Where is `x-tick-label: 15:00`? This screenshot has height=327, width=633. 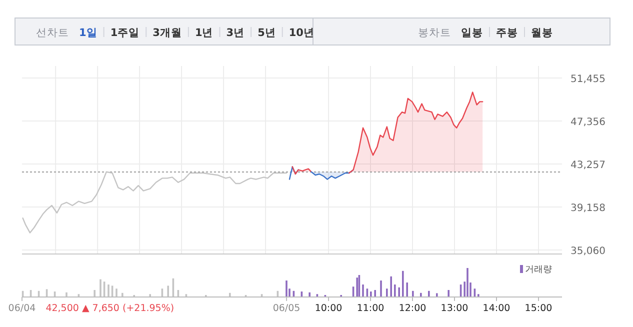
x-tick-label: 15:00 is located at coordinates (538, 308).